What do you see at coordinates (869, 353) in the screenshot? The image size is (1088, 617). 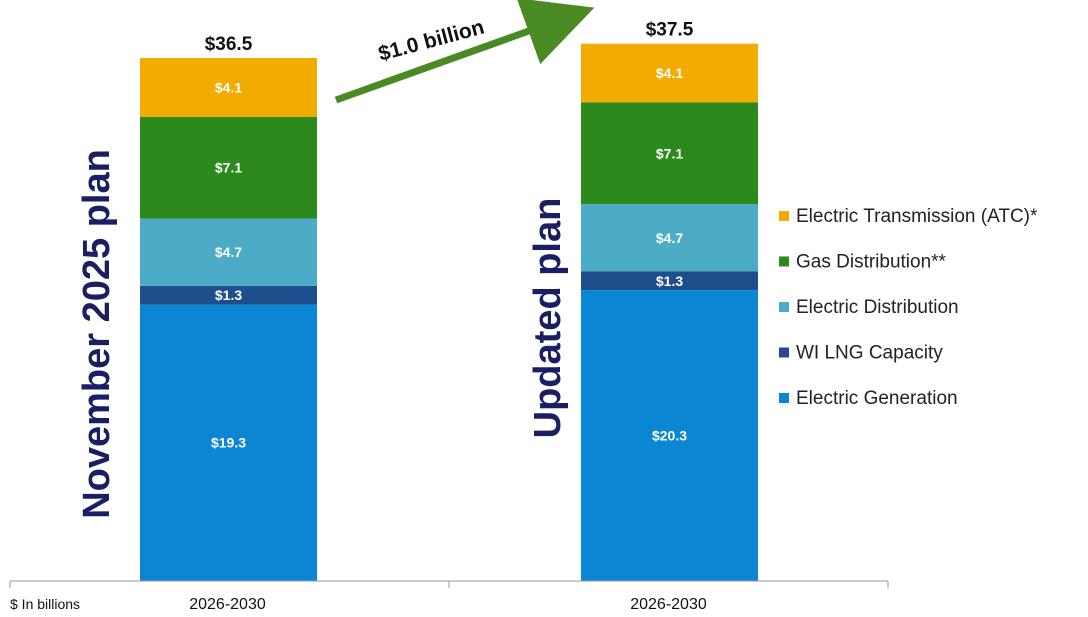 I see `legend-label-wi-lng-capacity: WI LNG Capacity` at bounding box center [869, 353].